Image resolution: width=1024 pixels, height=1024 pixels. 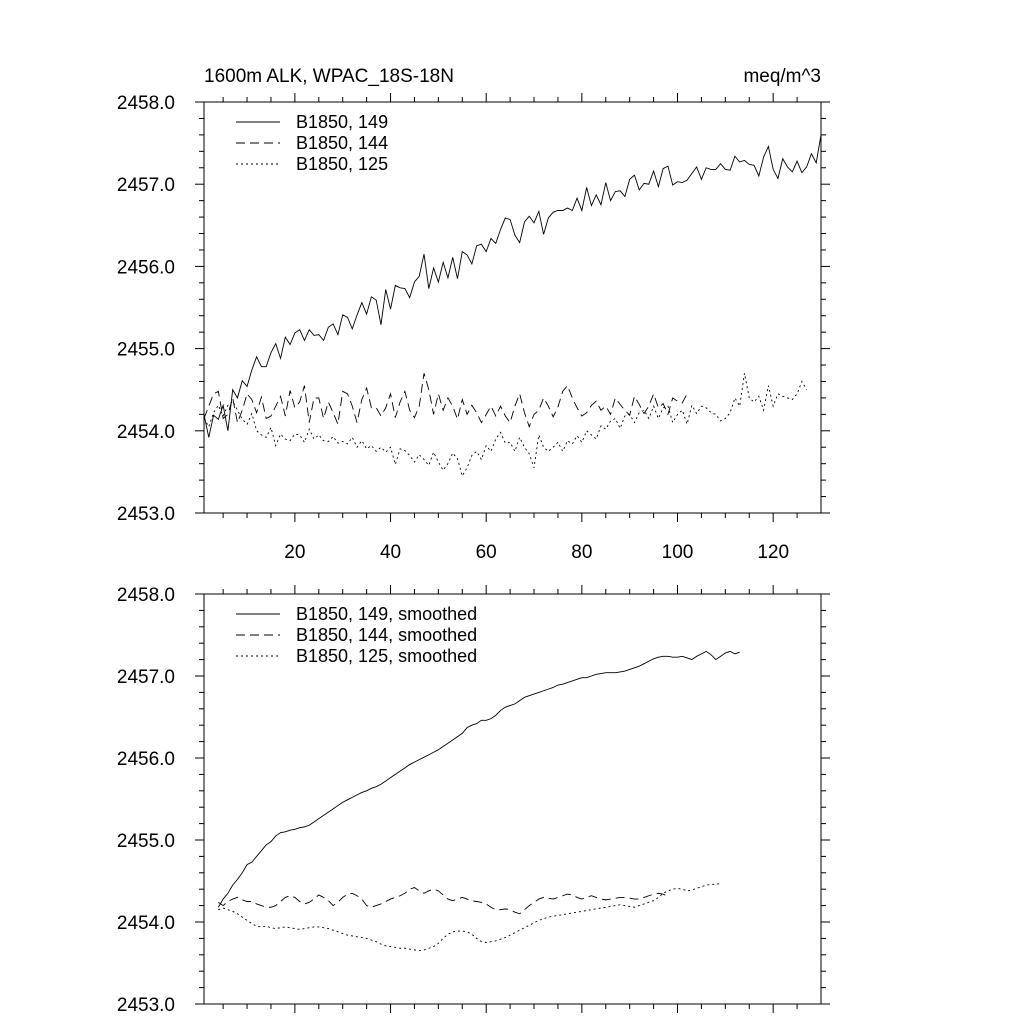 I want to click on x-tick-label: 60, so click(x=486, y=552).